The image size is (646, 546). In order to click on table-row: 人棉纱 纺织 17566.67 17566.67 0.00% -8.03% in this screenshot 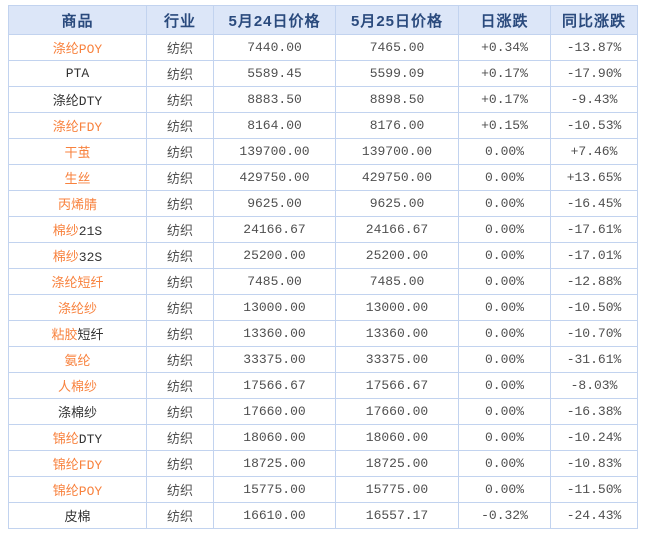, I will do `click(323, 385)`.